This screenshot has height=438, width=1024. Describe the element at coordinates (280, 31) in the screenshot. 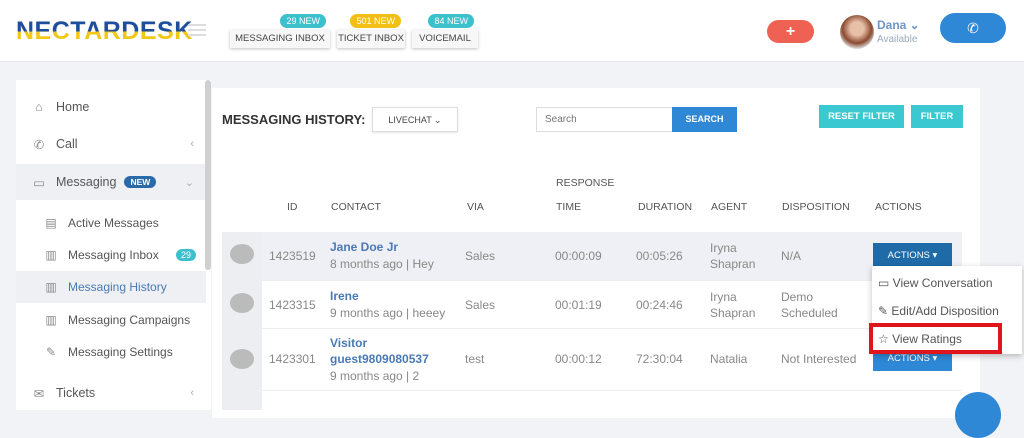

I see `messaging-inbox-button: 29 NEW MESSAGING INBOX` at that location.